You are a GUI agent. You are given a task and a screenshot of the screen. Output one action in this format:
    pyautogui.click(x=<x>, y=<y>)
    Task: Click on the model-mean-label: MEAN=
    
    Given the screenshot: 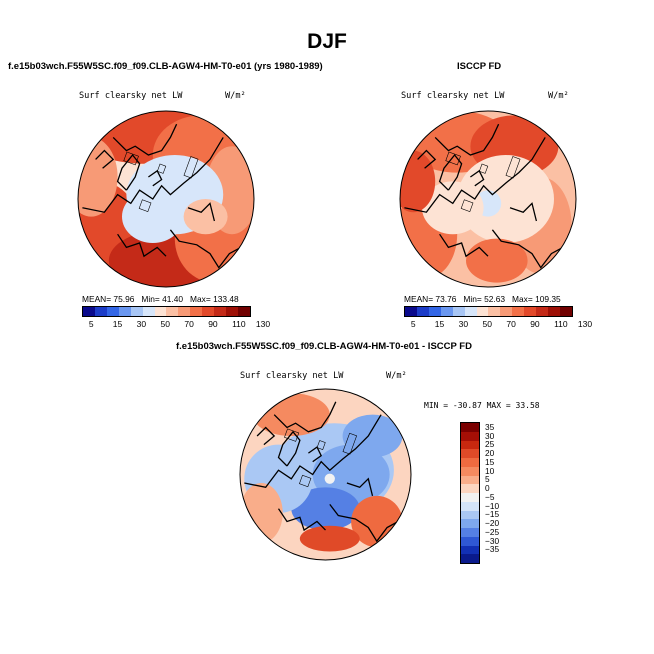 What is the action you would take?
    pyautogui.click(x=97, y=299)
    